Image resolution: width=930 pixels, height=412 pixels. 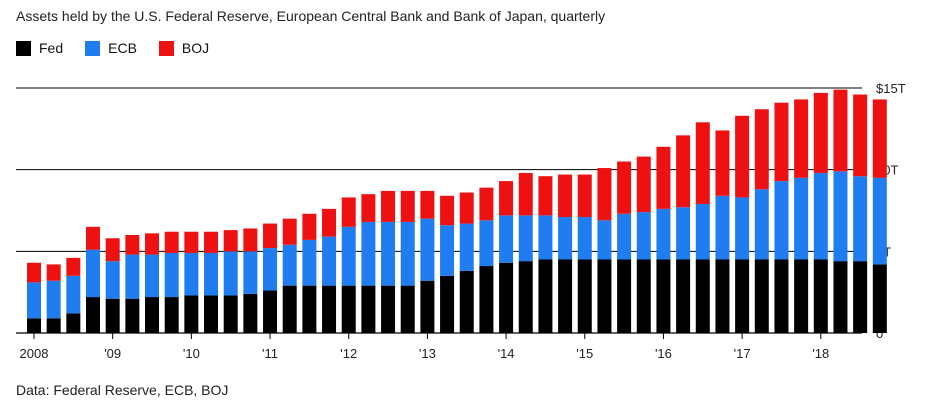 What do you see at coordinates (23, 48) in the screenshot?
I see `legend-swatch-fed` at bounding box center [23, 48].